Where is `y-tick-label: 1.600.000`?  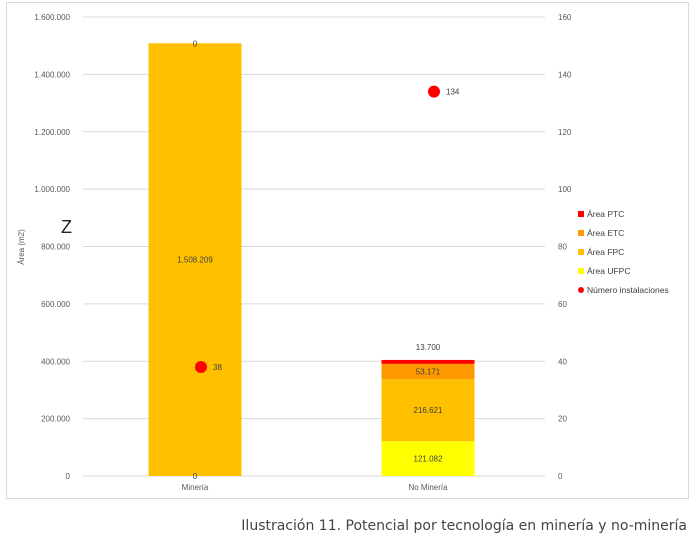 y-tick-label: 1.600.000 is located at coordinates (52, 17).